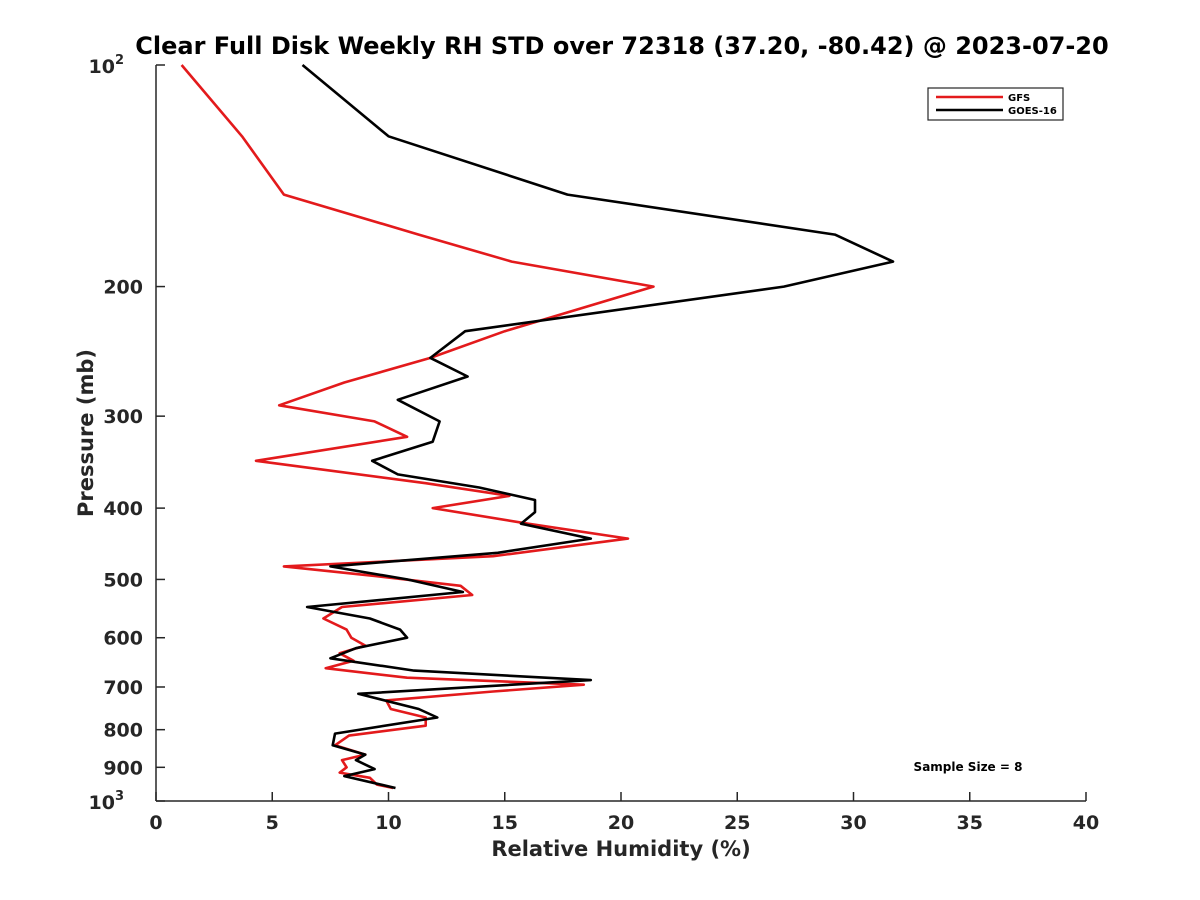  Describe the element at coordinates (86, 433) in the screenshot. I see `y-axis-label: Pressure (mb)` at that location.